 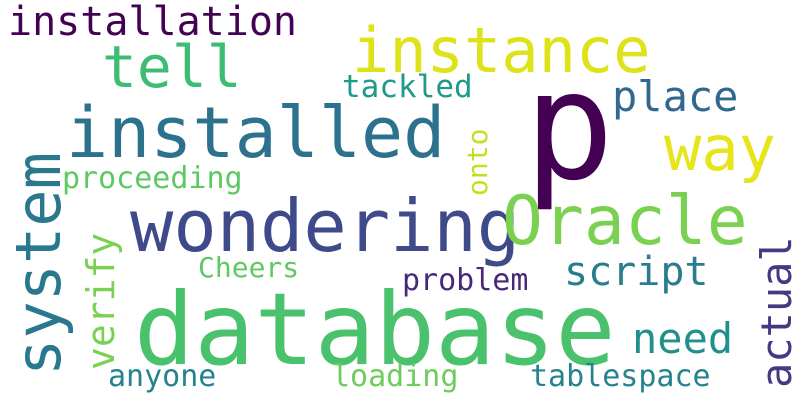 What do you see at coordinates (465, 280) in the screenshot?
I see `word-problem: problem` at bounding box center [465, 280].